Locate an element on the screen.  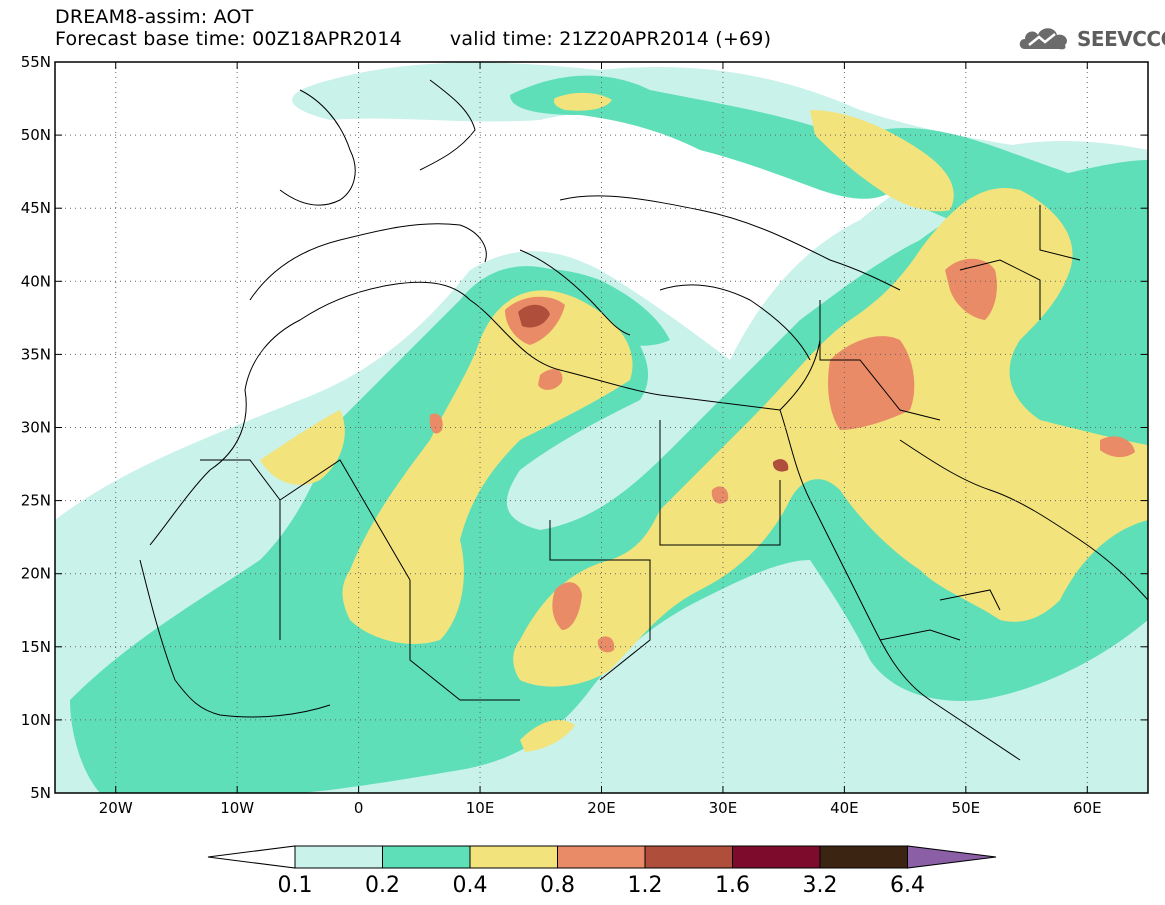
colorbar-label: 0.4 is located at coordinates (470, 885).